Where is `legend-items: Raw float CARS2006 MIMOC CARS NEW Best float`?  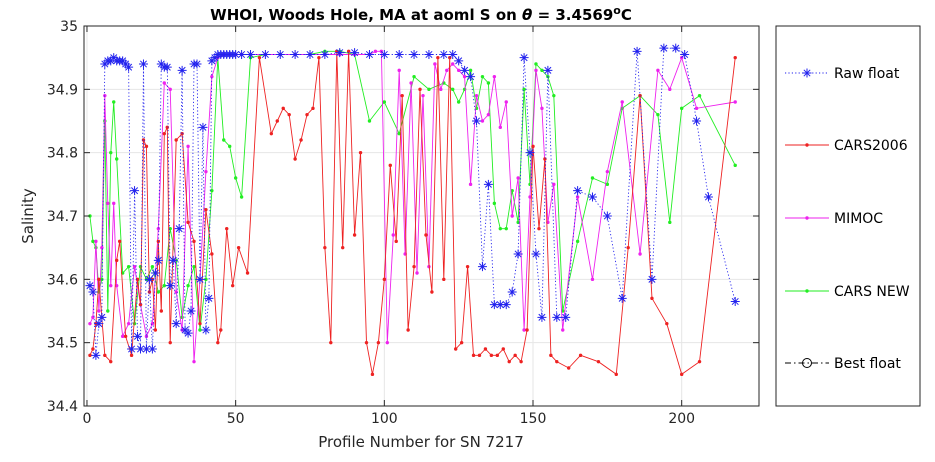 legend-items: Raw float CARS2006 MIMOC CARS NEW Best float is located at coordinates (847, 219).